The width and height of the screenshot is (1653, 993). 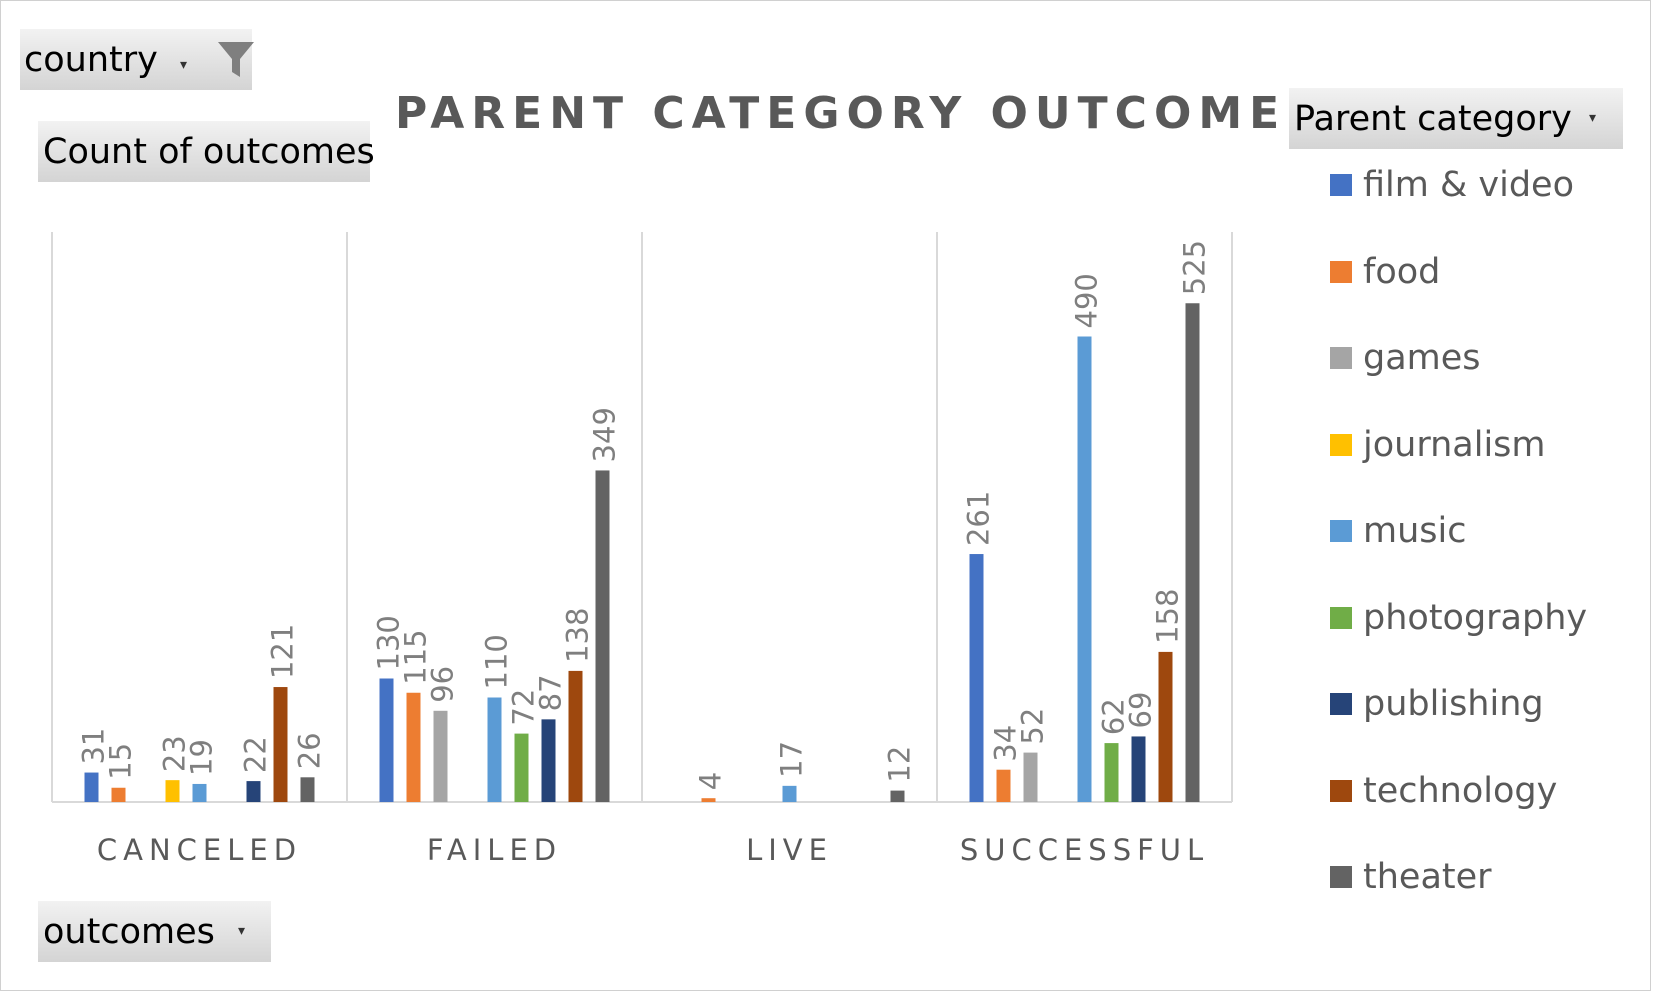 I want to click on data-label: 22, so click(x=256, y=754).